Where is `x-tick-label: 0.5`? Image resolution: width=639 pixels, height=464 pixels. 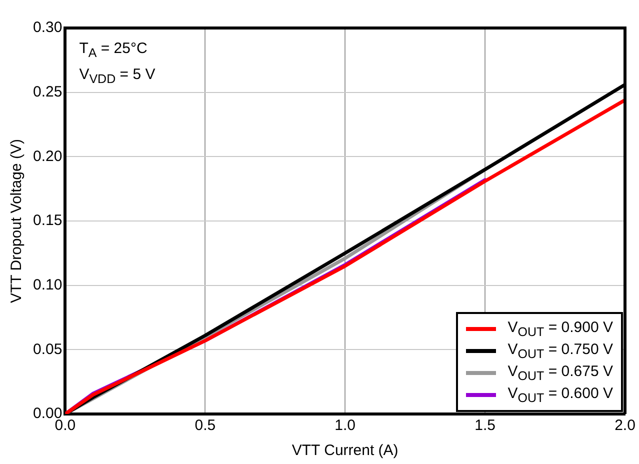
x-tick-label: 0.5 is located at coordinates (205, 425).